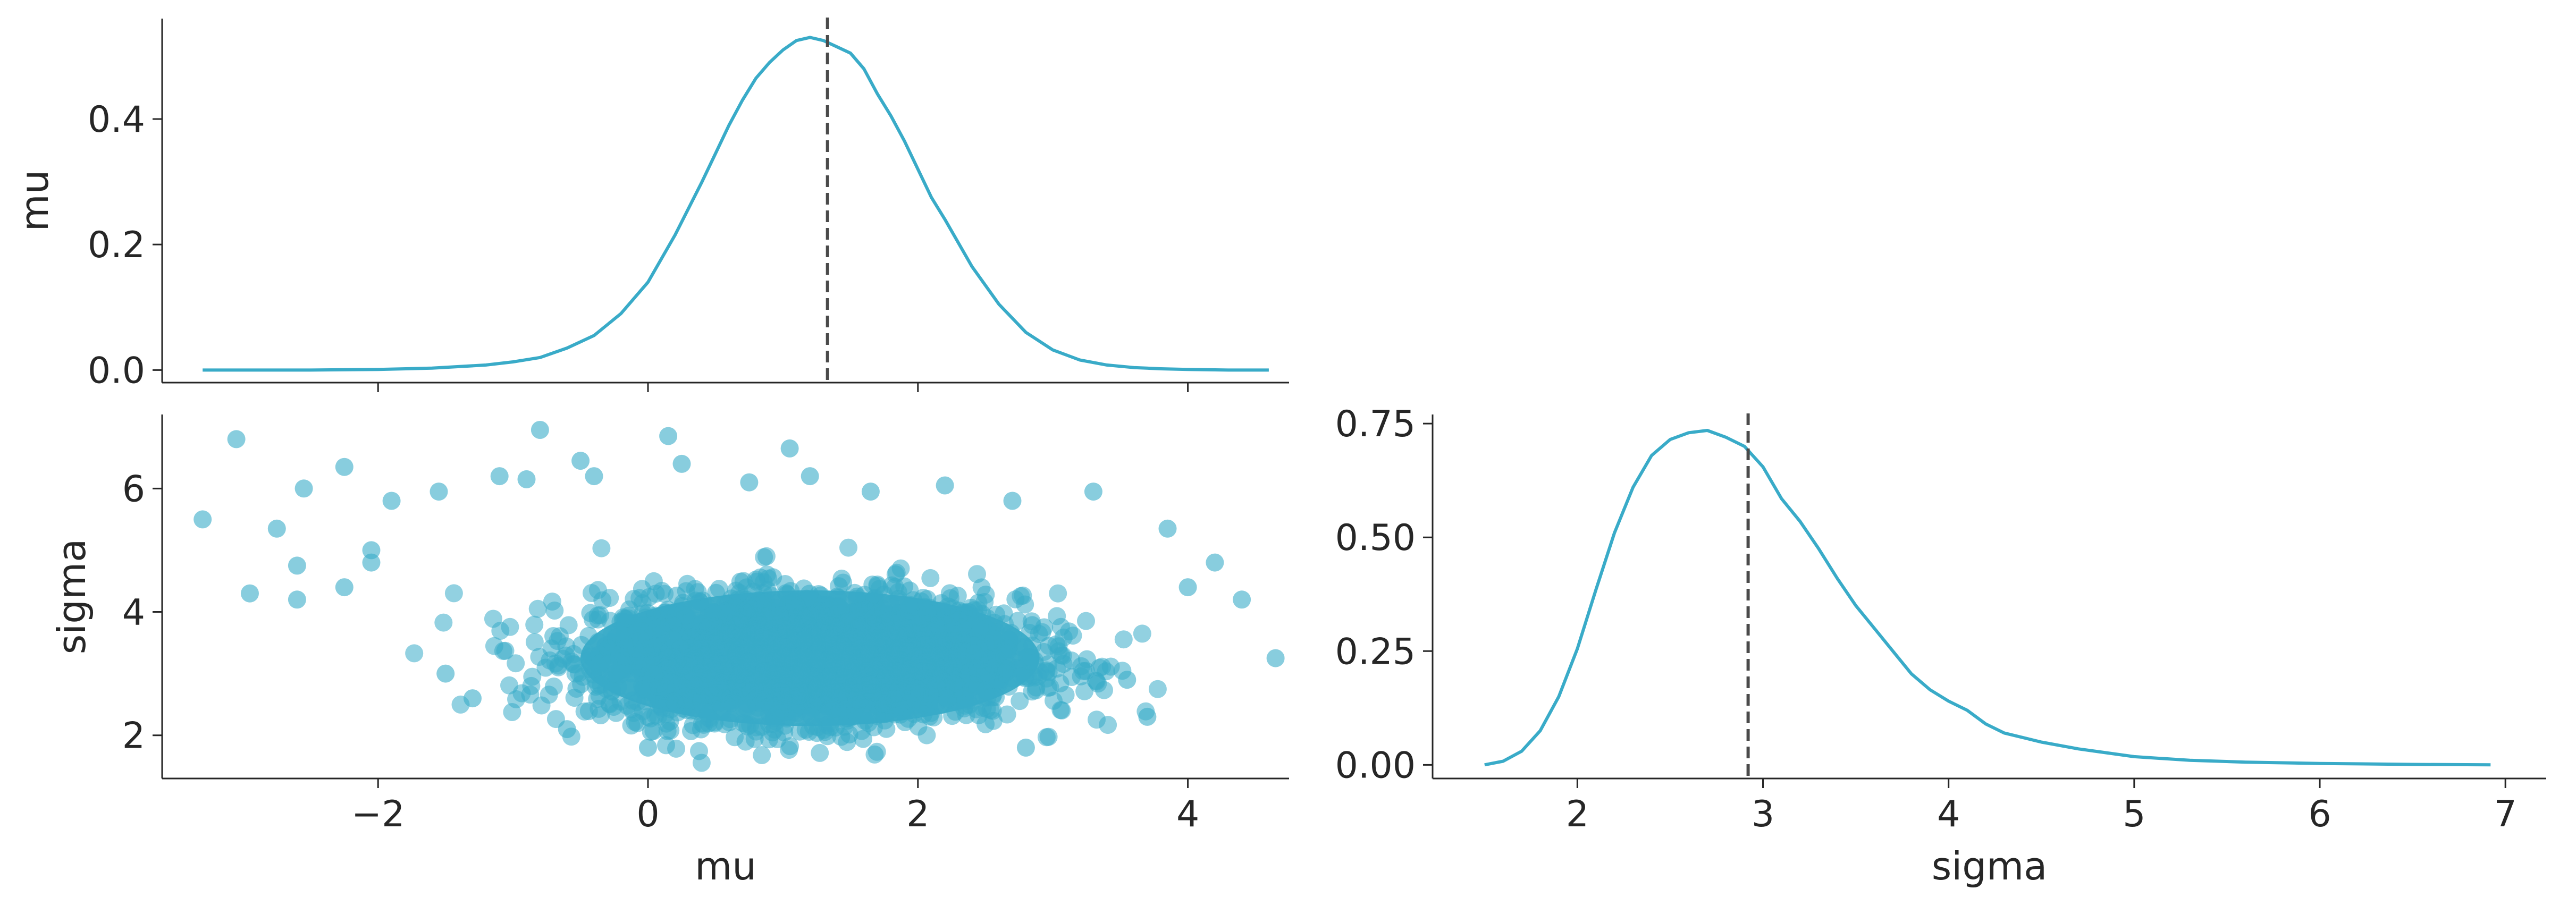  Describe the element at coordinates (1375, 765) in the screenshot. I see `y-tick-label: 0.00` at that location.